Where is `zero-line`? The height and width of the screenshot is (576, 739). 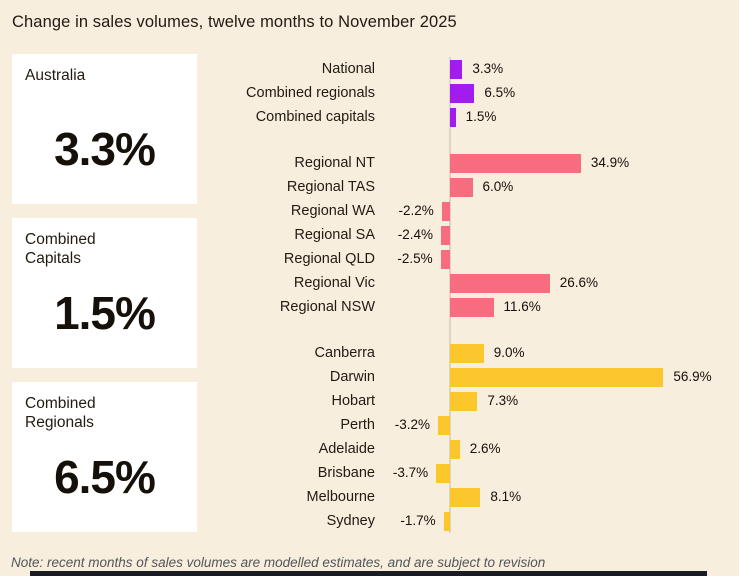
zero-line is located at coordinates (450, 295).